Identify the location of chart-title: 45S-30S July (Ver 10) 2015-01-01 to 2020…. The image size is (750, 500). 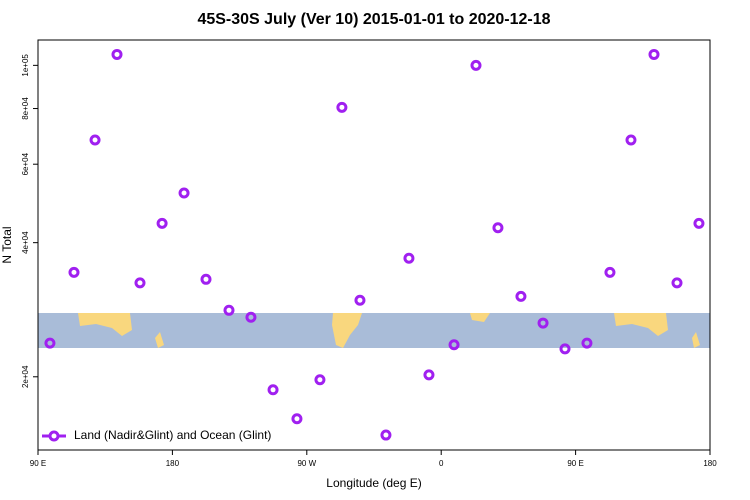
(373, 19).